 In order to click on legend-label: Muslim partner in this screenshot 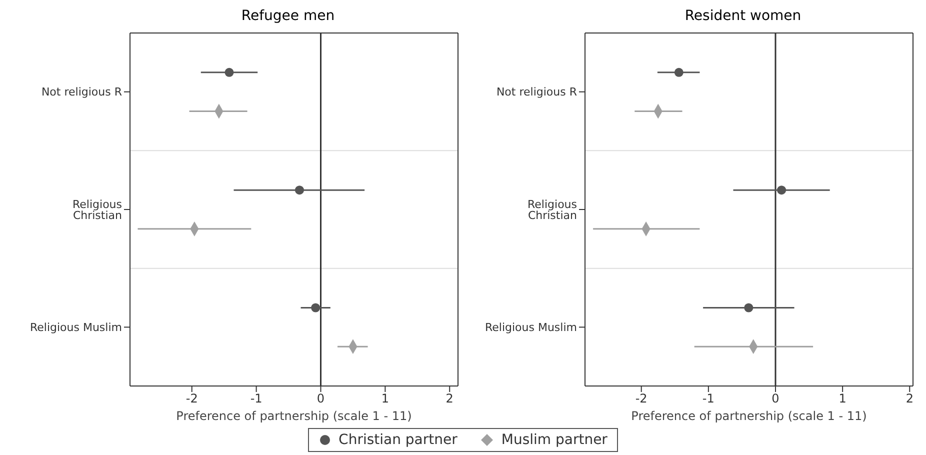, I will do `click(554, 440)`.